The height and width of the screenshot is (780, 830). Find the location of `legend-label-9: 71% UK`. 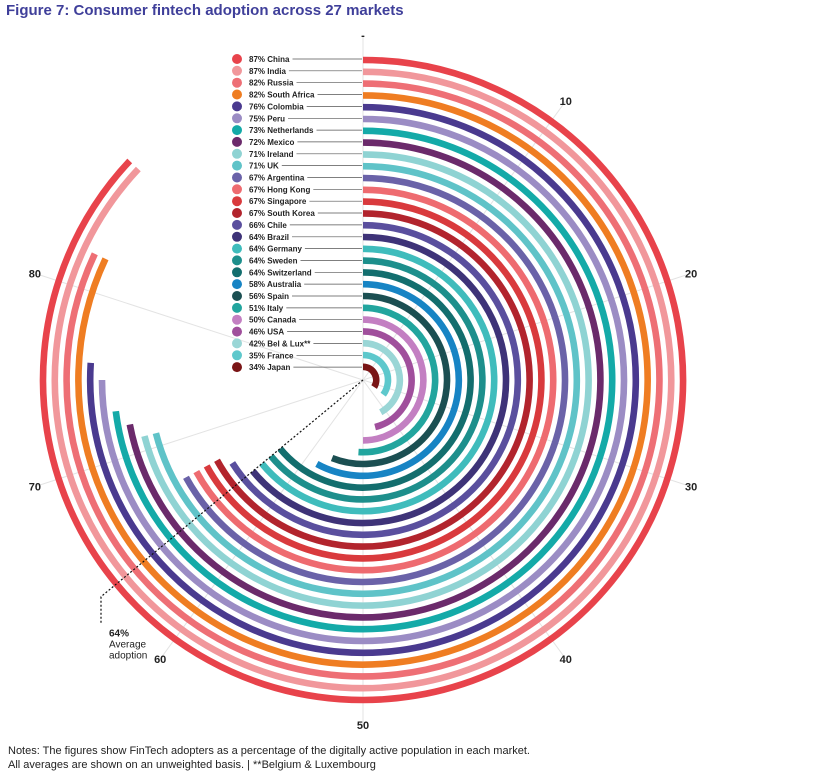

legend-label-9: 71% UK is located at coordinates (264, 166).